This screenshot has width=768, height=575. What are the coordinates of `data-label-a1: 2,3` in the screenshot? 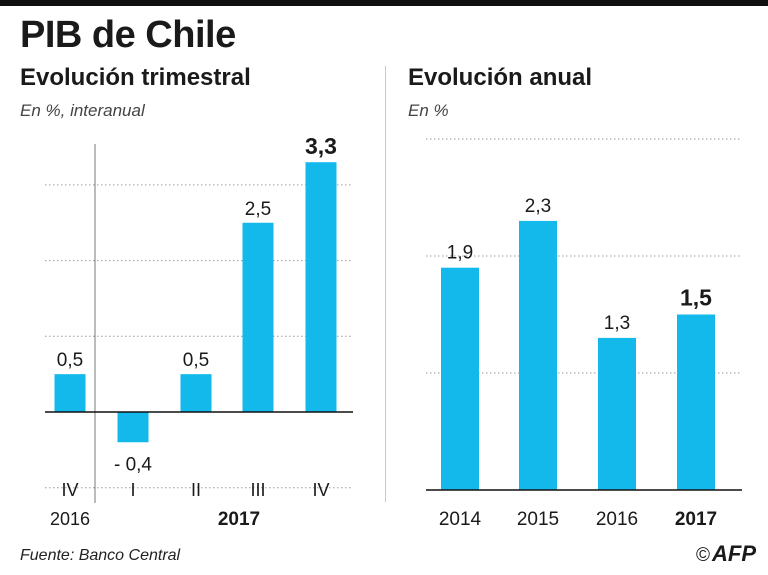 It's located at (538, 206).